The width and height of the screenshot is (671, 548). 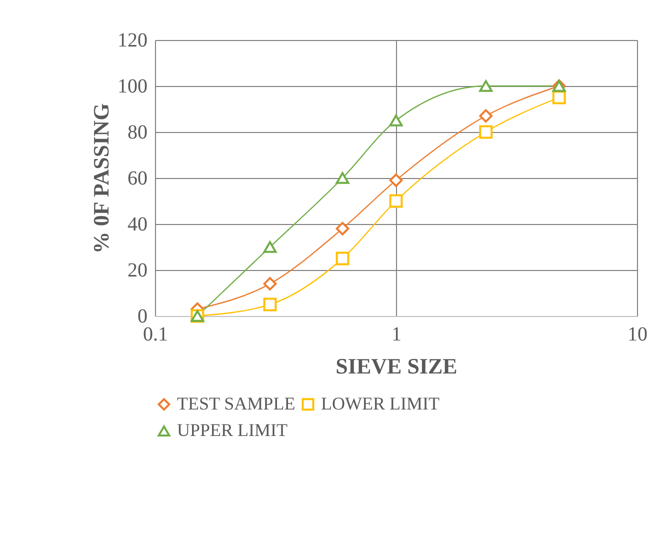 I want to click on y-tick-label: 100, so click(x=133, y=87).